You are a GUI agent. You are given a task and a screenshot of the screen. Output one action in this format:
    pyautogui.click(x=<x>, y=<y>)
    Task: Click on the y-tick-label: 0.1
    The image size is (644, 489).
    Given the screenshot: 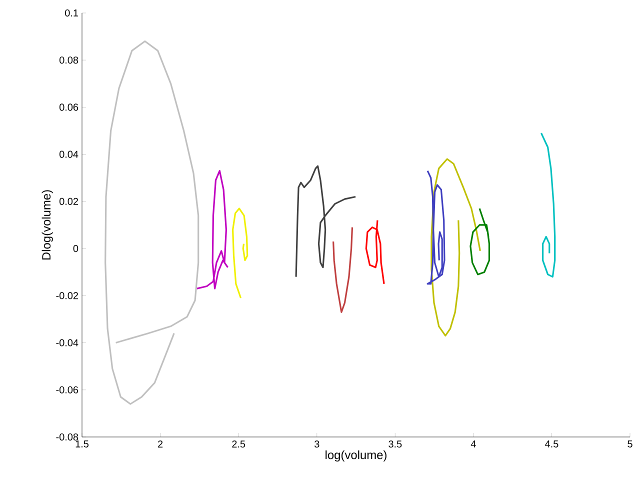 What is the action you would take?
    pyautogui.click(x=71, y=13)
    